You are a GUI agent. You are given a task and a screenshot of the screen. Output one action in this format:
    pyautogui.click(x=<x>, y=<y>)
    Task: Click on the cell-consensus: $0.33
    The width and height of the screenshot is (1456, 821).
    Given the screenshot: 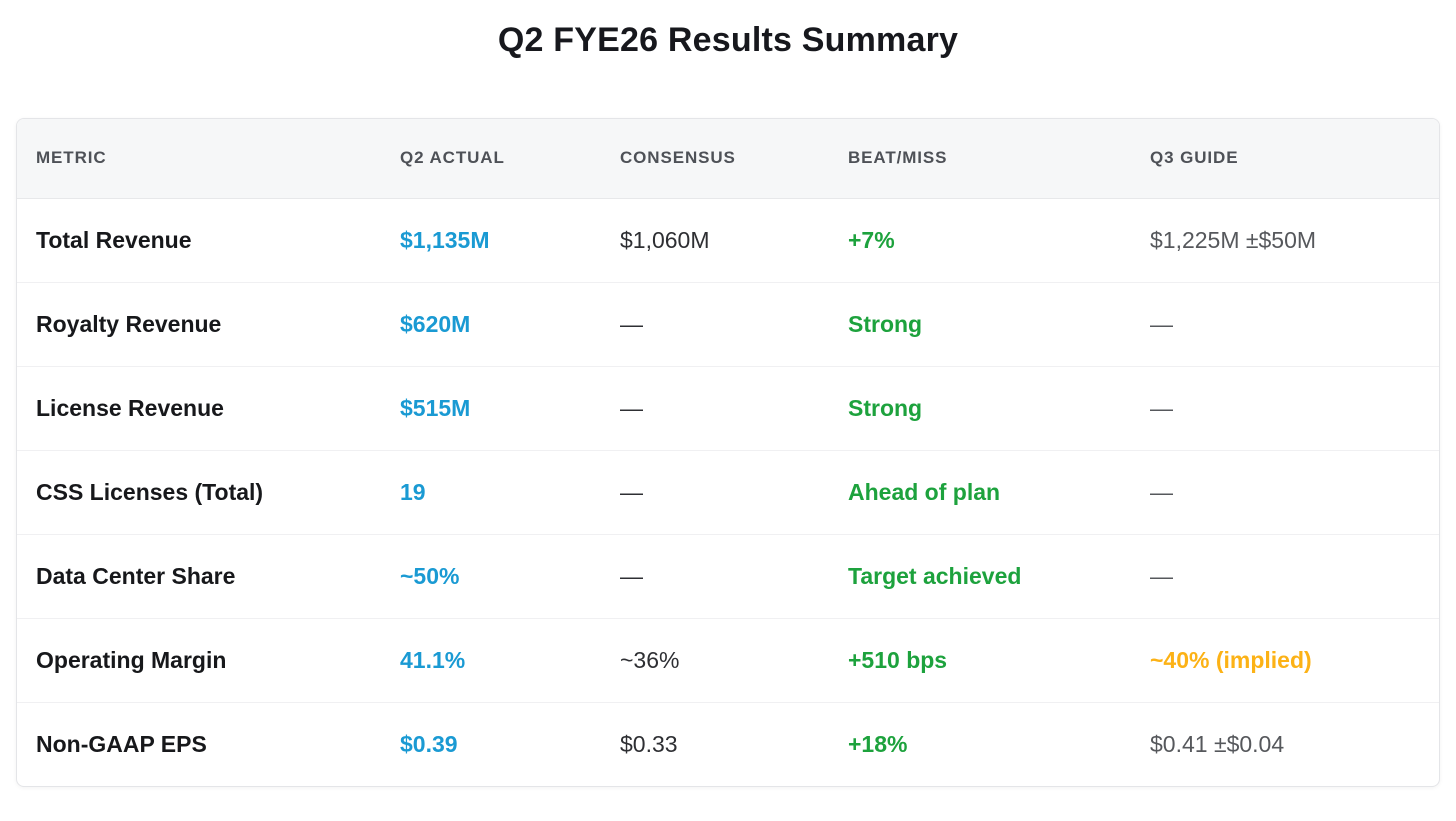 What is the action you would take?
    pyautogui.click(x=715, y=743)
    